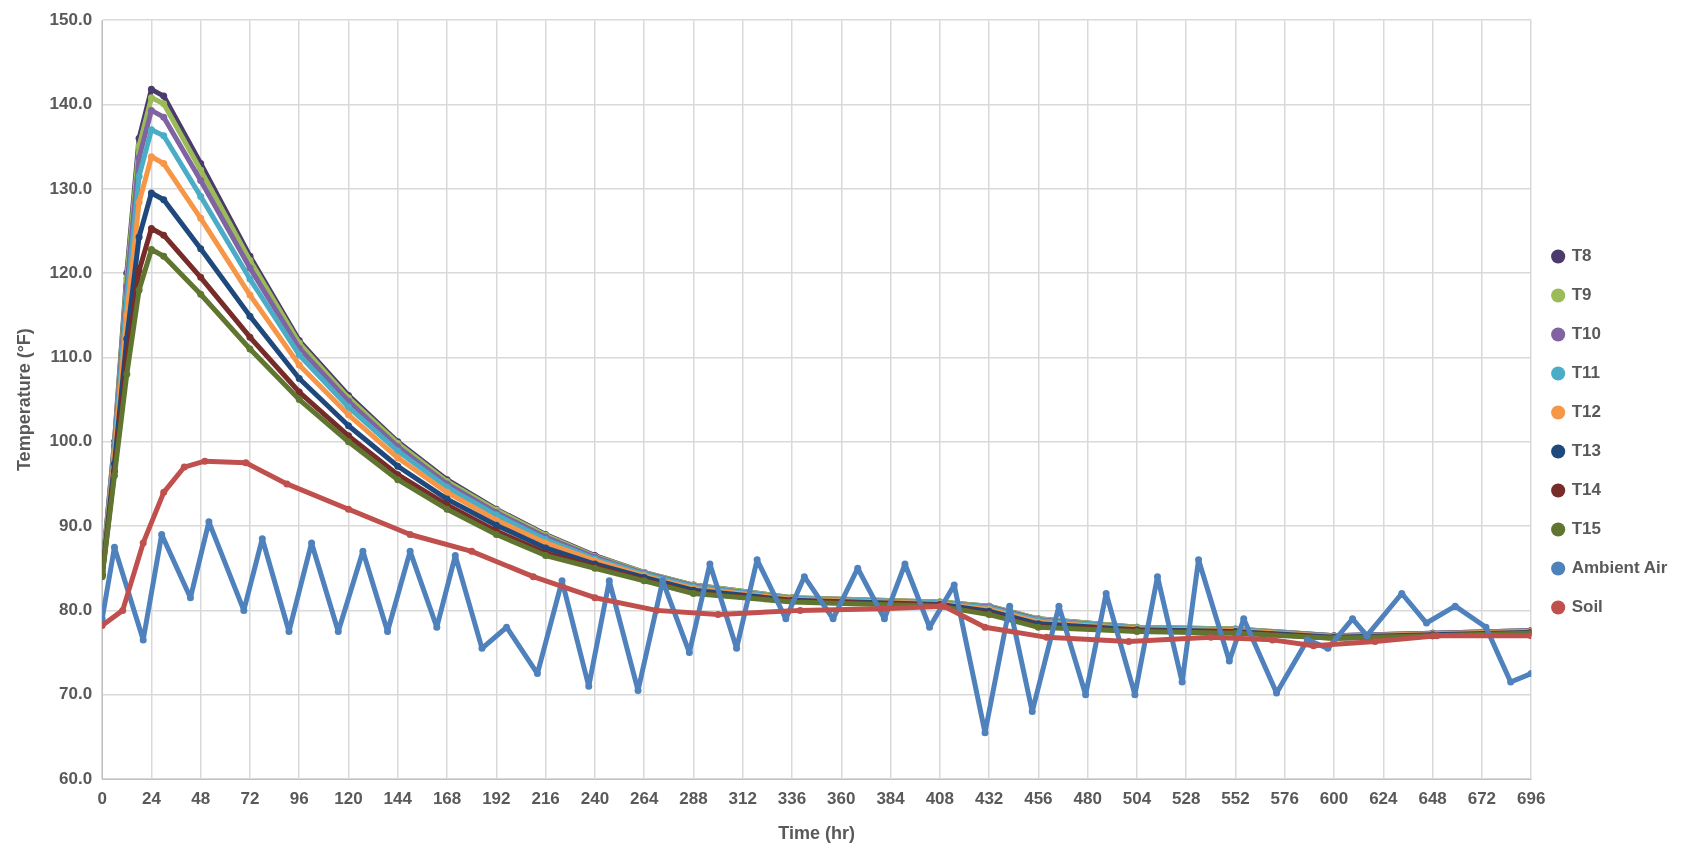 The height and width of the screenshot is (859, 1698). What do you see at coordinates (1586, 490) in the screenshot?
I see `legend-label: T14` at bounding box center [1586, 490].